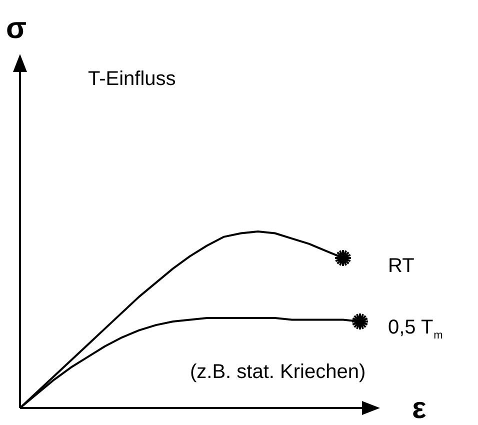  Describe the element at coordinates (132, 79) in the screenshot. I see `chart-title: T-Einfluss` at that location.